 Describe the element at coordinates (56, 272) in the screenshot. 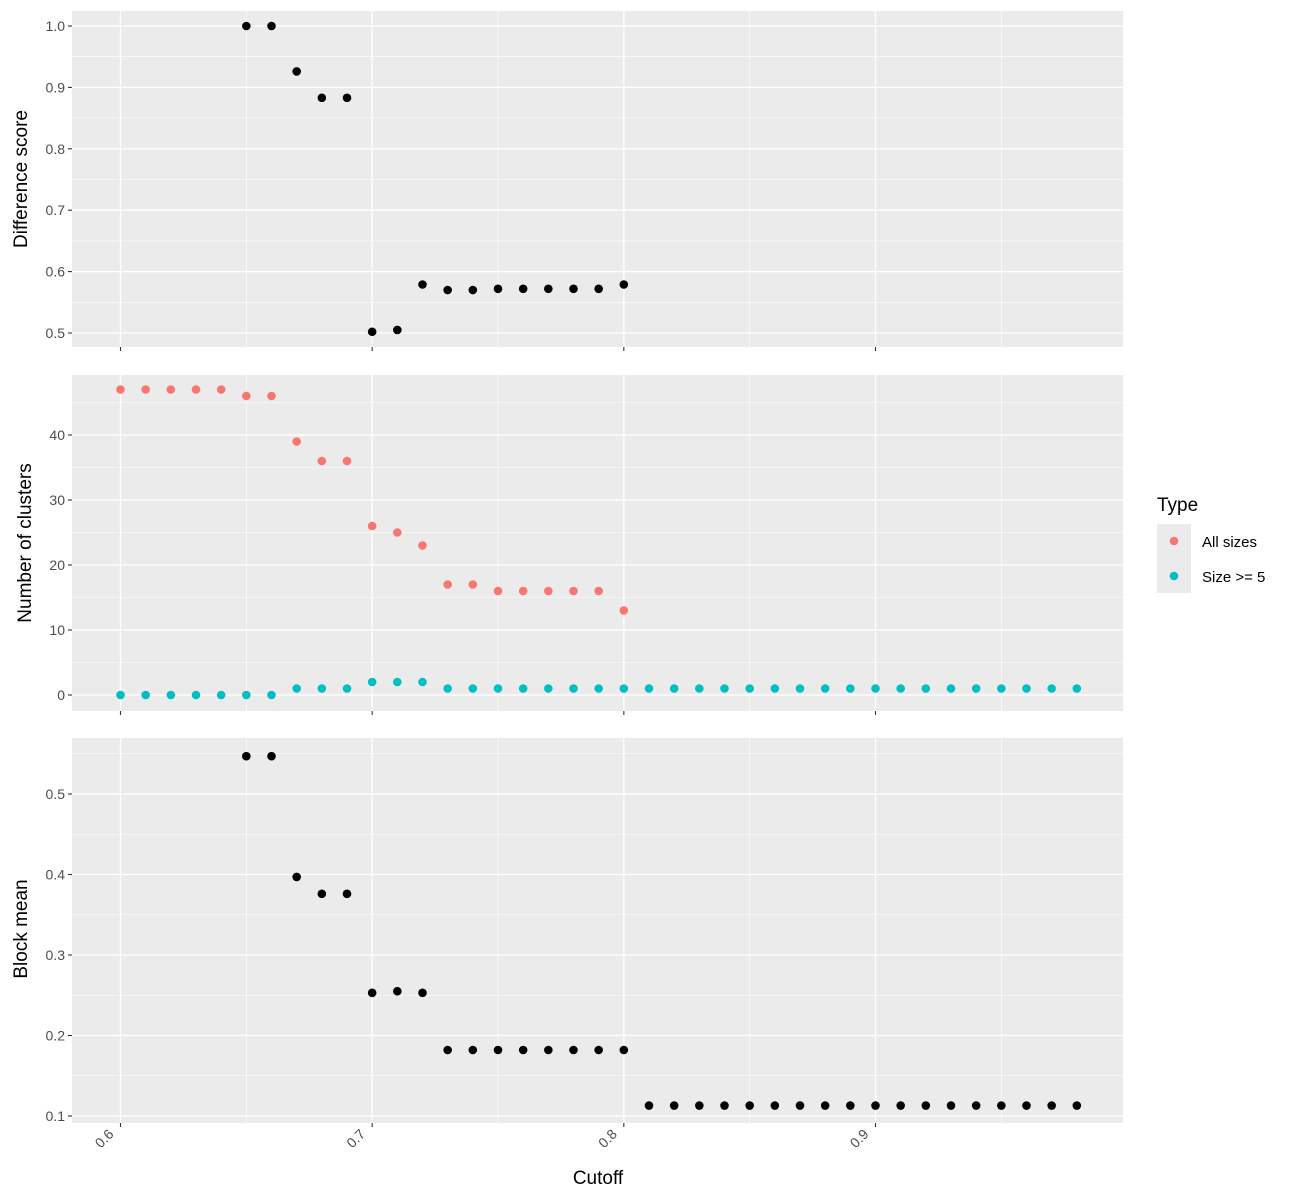

I see `y-tick-label: 0.6` at that location.